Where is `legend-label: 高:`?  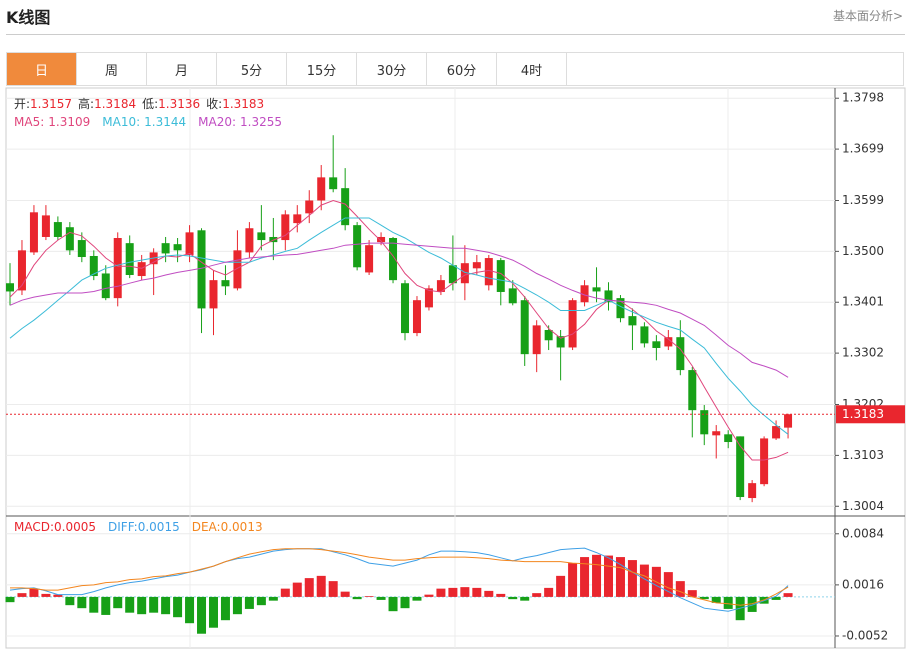 legend-label: 高: is located at coordinates (86, 103).